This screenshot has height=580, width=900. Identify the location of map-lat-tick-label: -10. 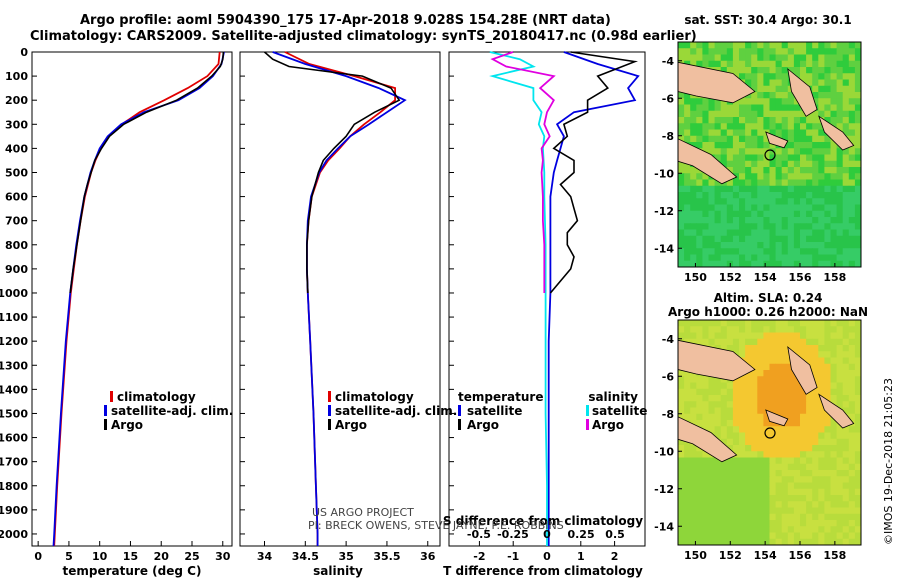
(664, 173).